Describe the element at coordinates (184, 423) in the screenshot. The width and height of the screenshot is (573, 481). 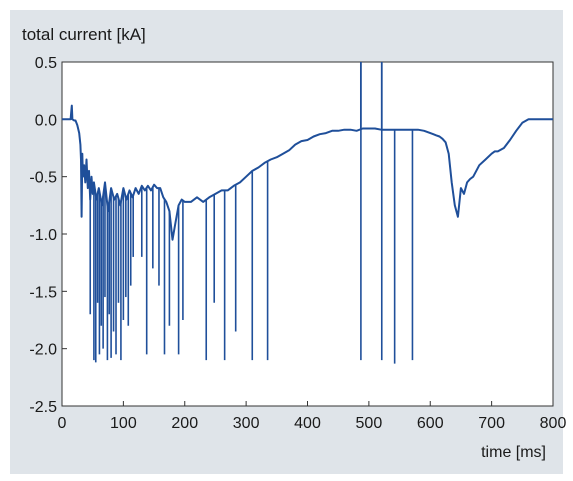
I see `x-tick-label: 200` at that location.